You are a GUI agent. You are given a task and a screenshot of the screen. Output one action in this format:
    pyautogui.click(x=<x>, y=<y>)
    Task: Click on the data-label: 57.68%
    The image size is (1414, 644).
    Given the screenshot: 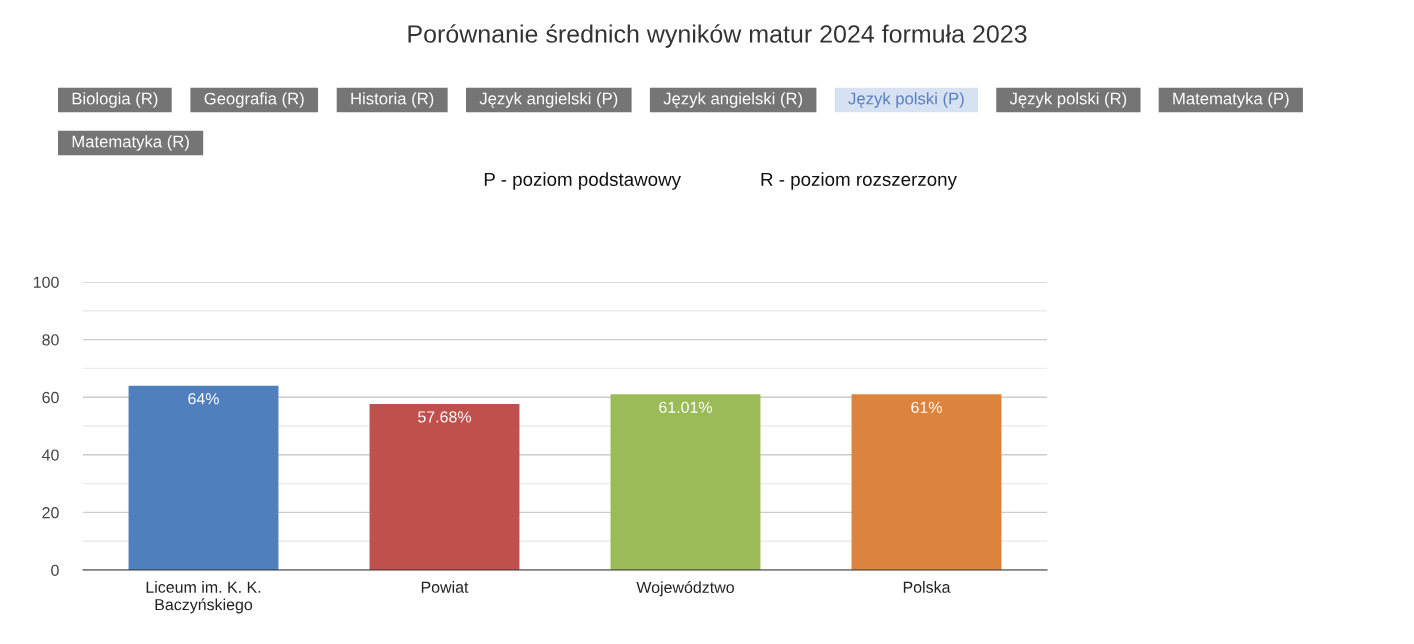 What is the action you would take?
    pyautogui.click(x=445, y=417)
    